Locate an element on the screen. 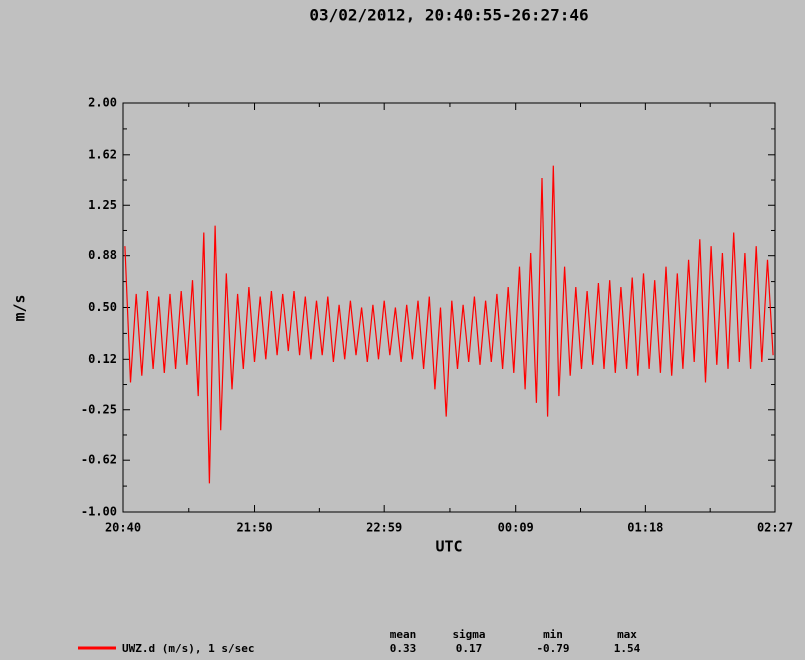 The height and width of the screenshot is (660, 805). stats-header: max is located at coordinates (627, 634).